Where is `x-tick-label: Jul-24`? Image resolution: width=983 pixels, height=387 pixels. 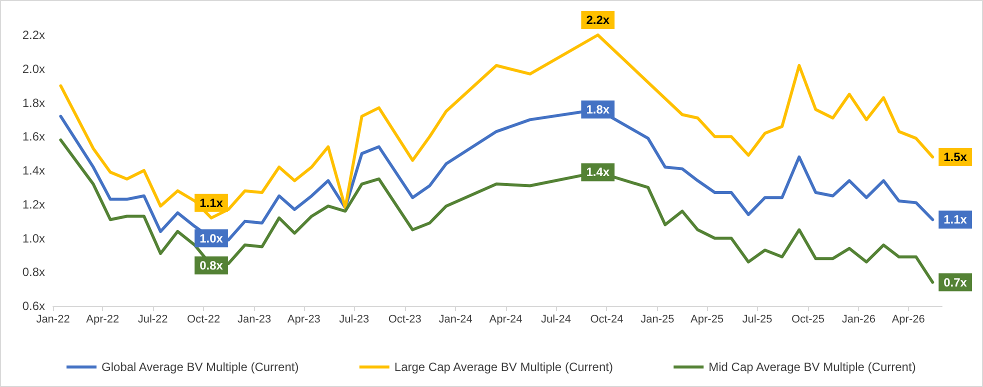 x-tick-label: Jul-24 is located at coordinates (555, 320).